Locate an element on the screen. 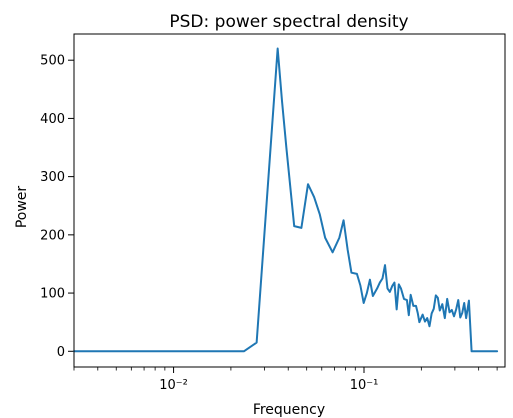 This screenshot has height=418, width=513. y-tick-label: 0 is located at coordinates (61, 352).